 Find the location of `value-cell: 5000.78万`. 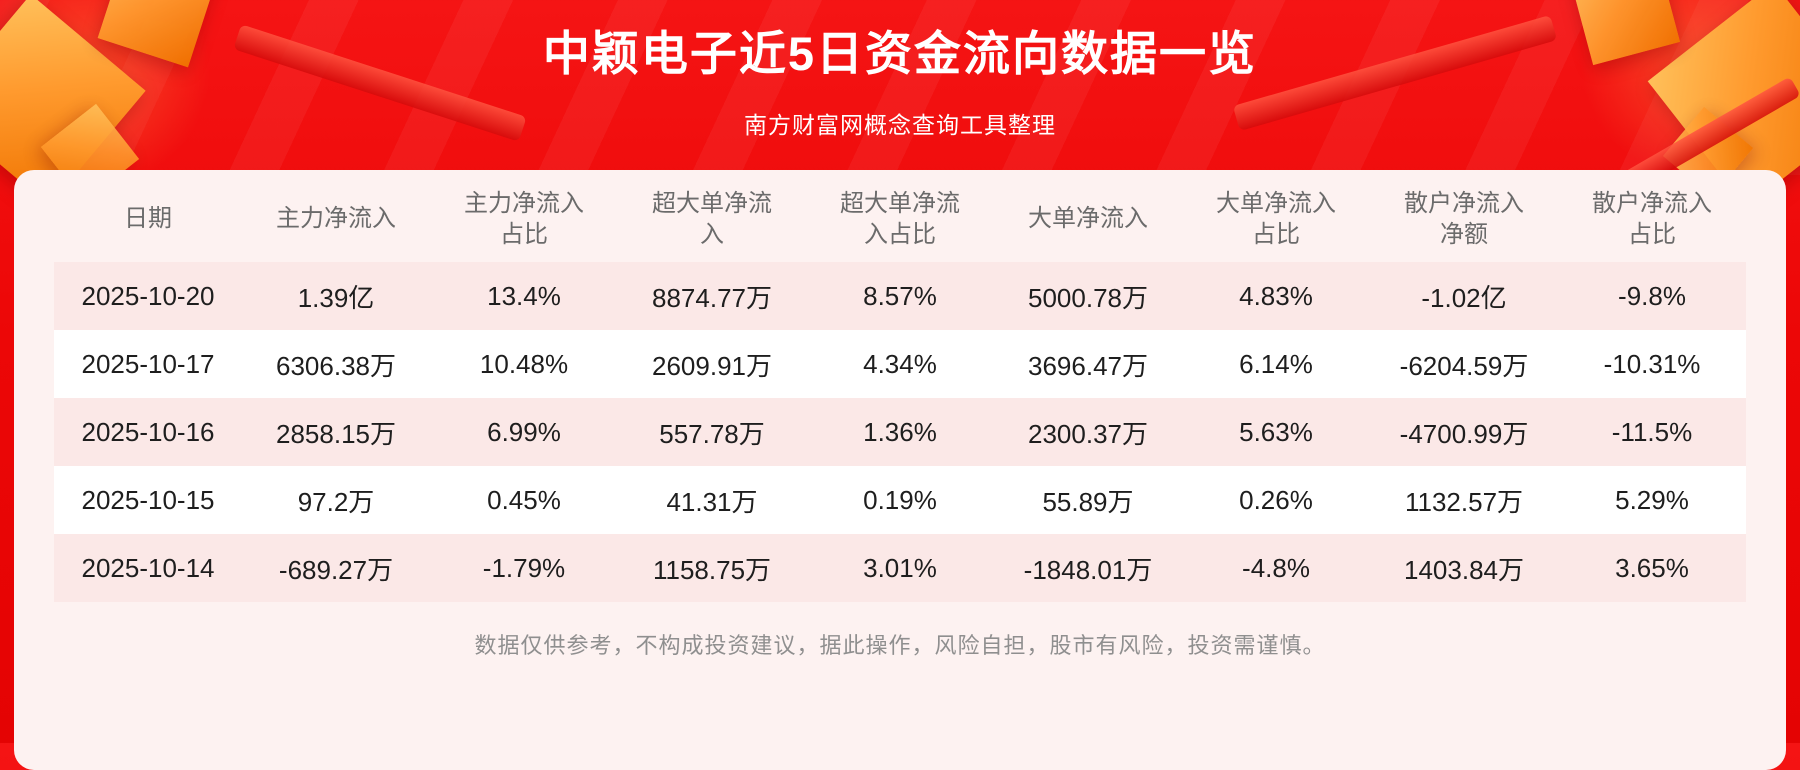

value-cell: 5000.78万 is located at coordinates (1088, 297).